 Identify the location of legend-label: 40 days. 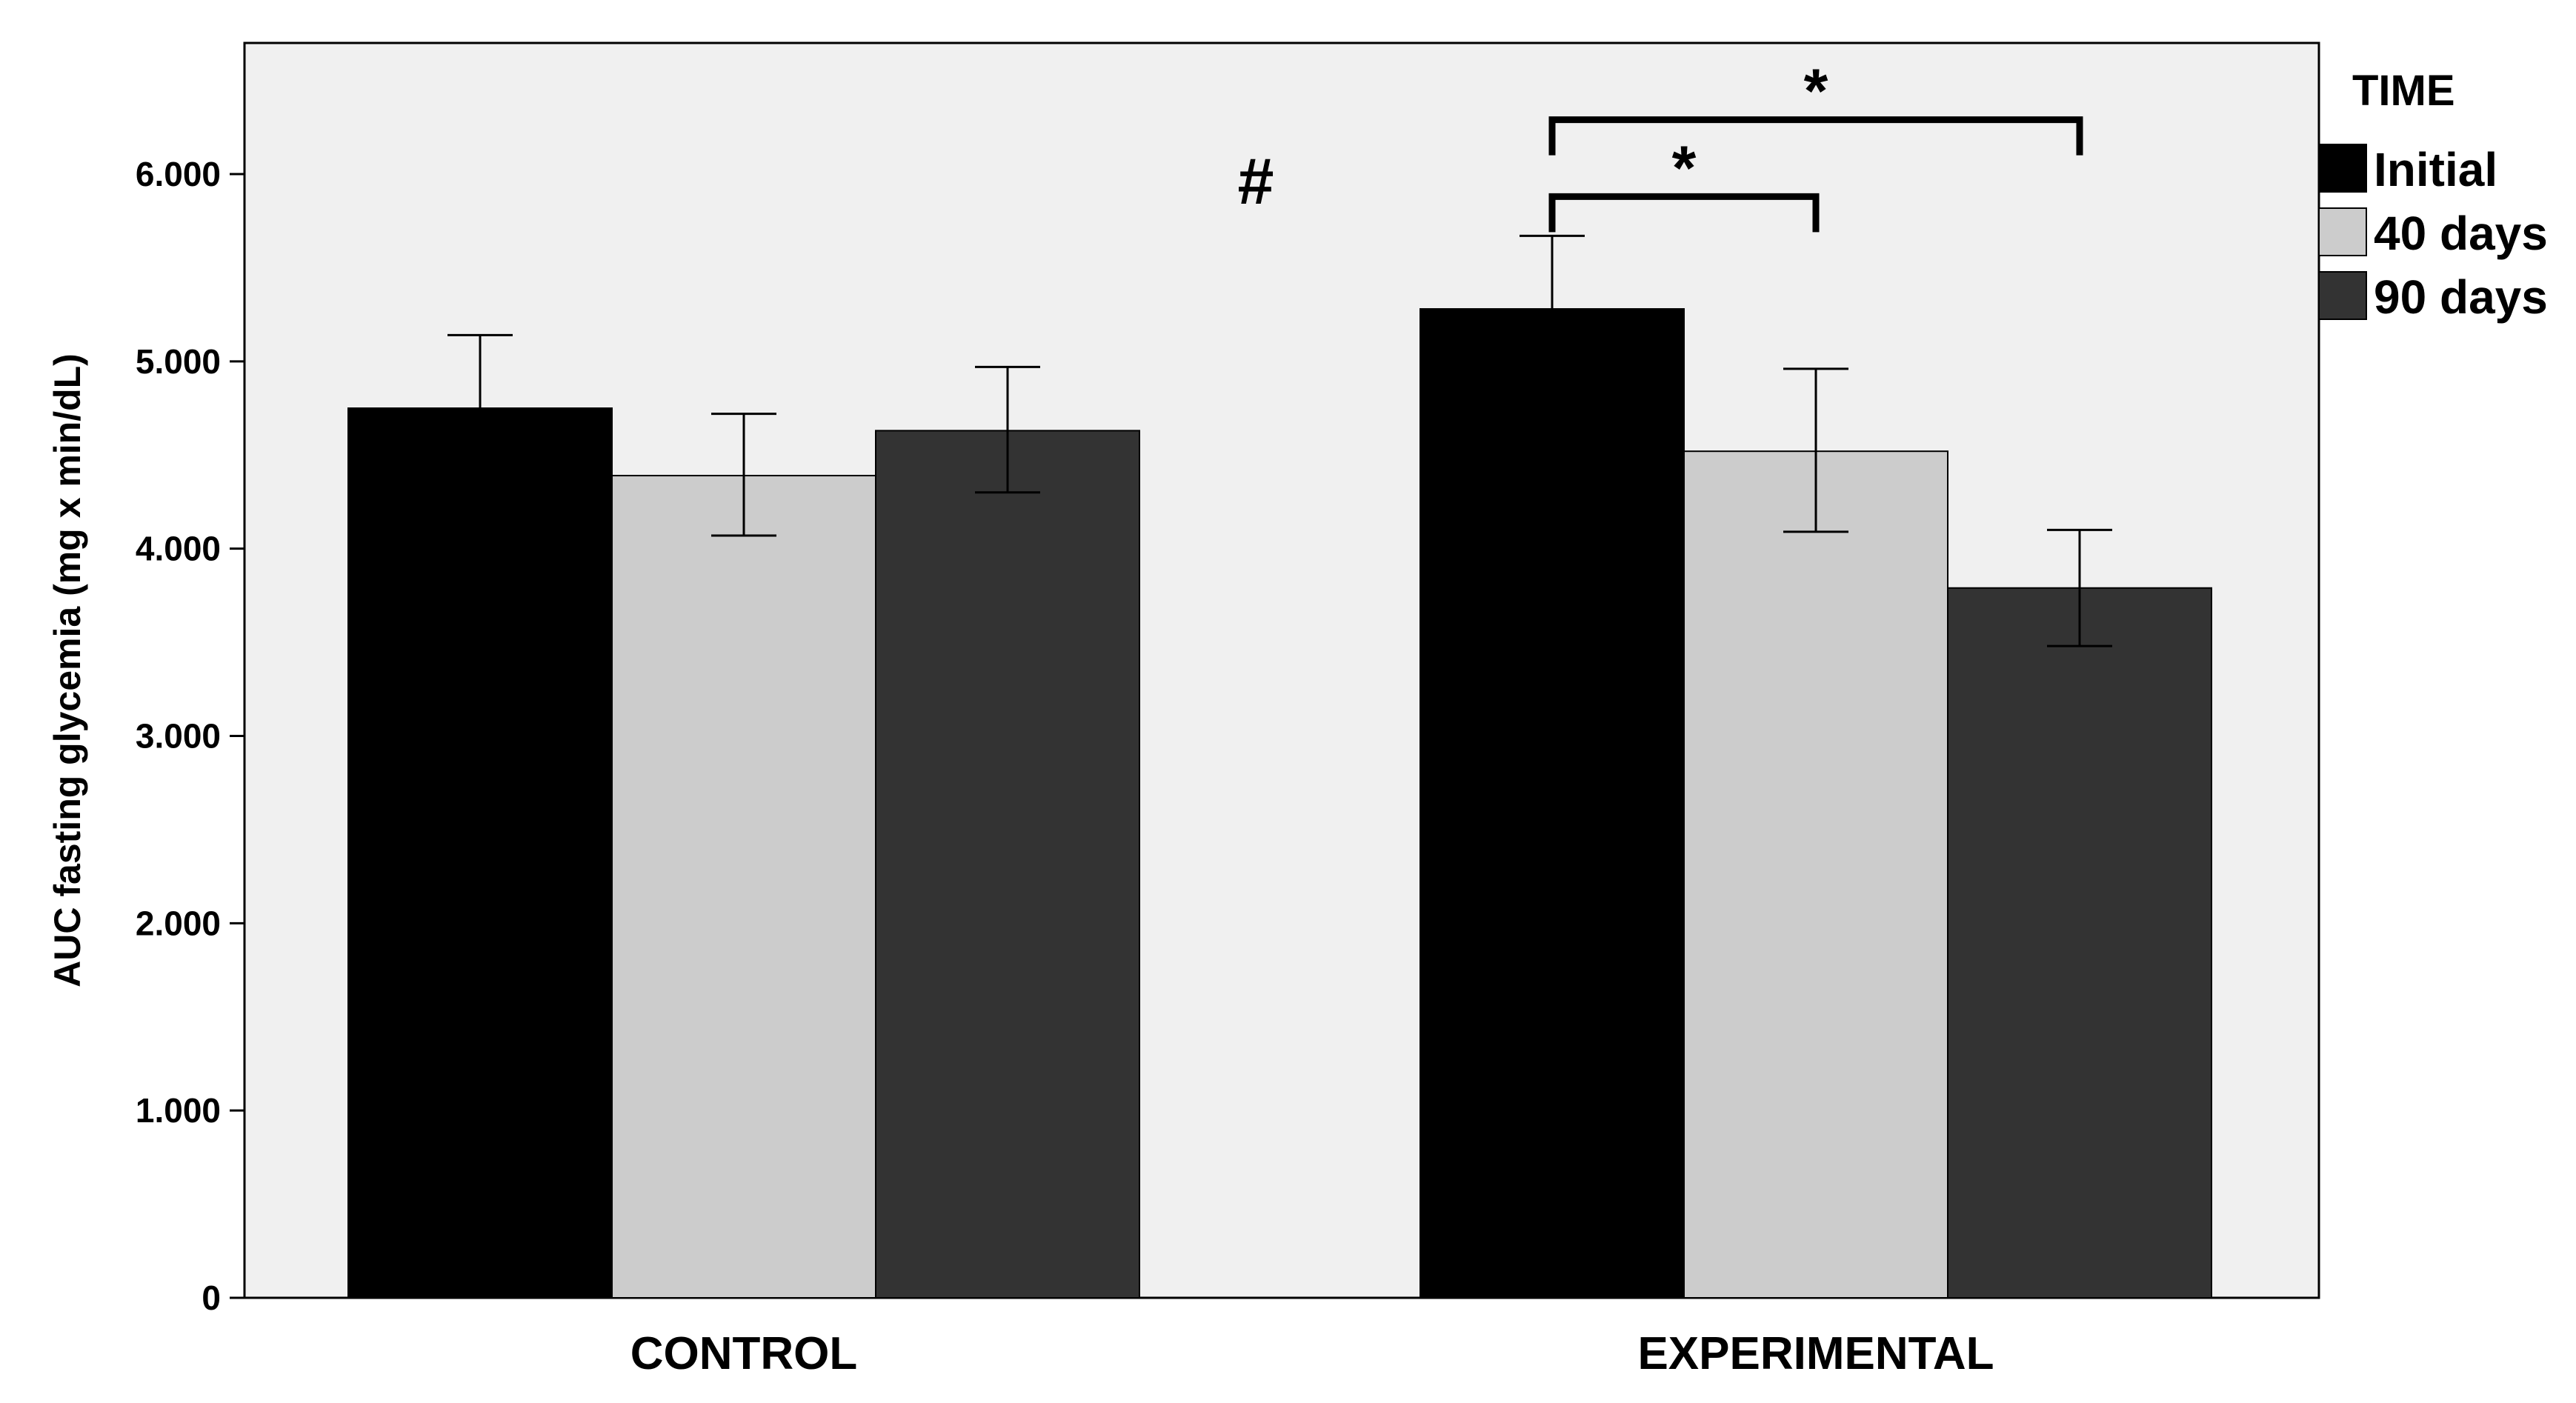
(2461, 233).